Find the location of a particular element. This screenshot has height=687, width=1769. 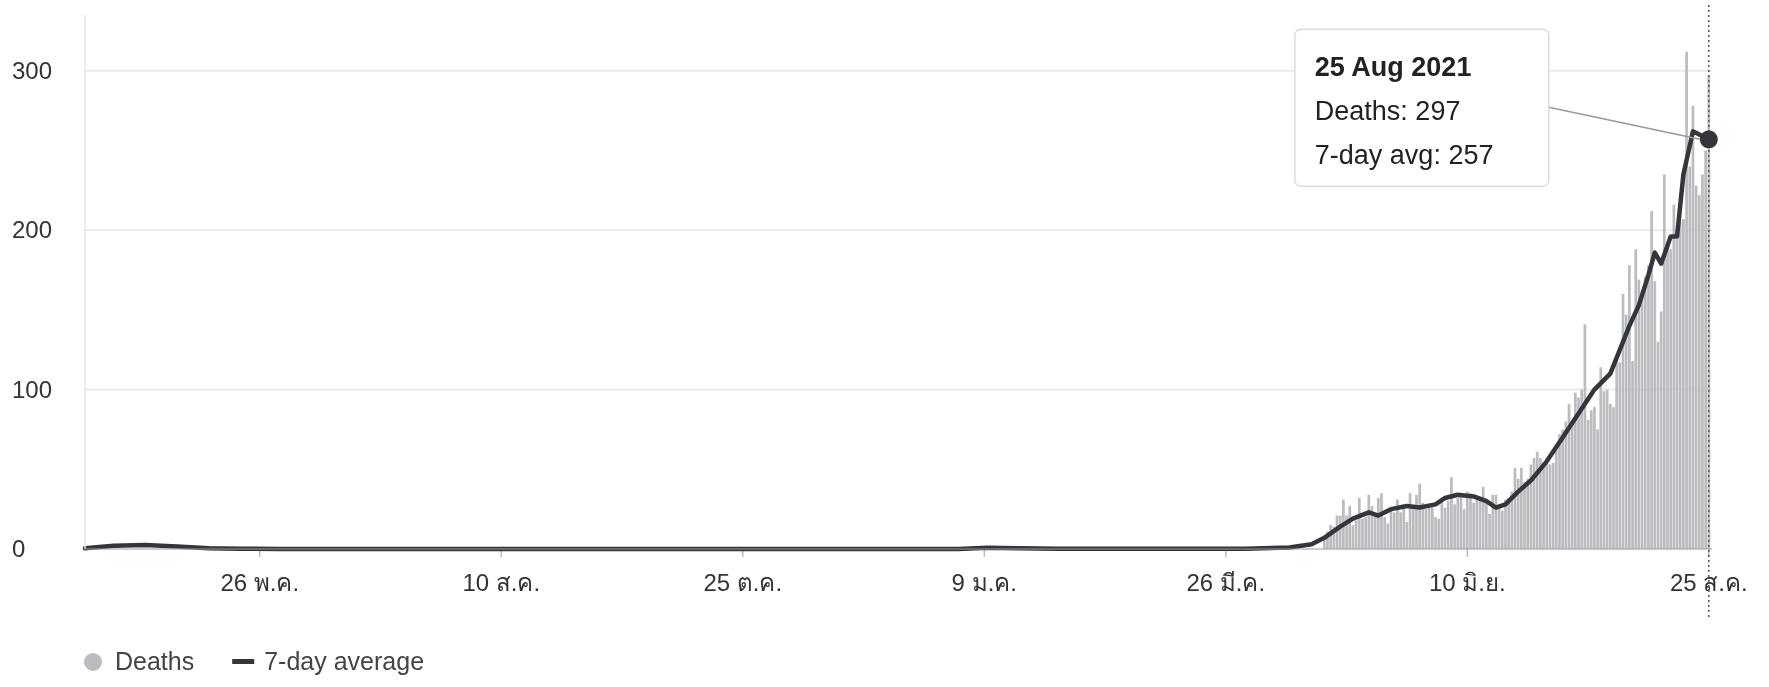

x-tick-label: 9 ม.ค. is located at coordinates (984, 582).